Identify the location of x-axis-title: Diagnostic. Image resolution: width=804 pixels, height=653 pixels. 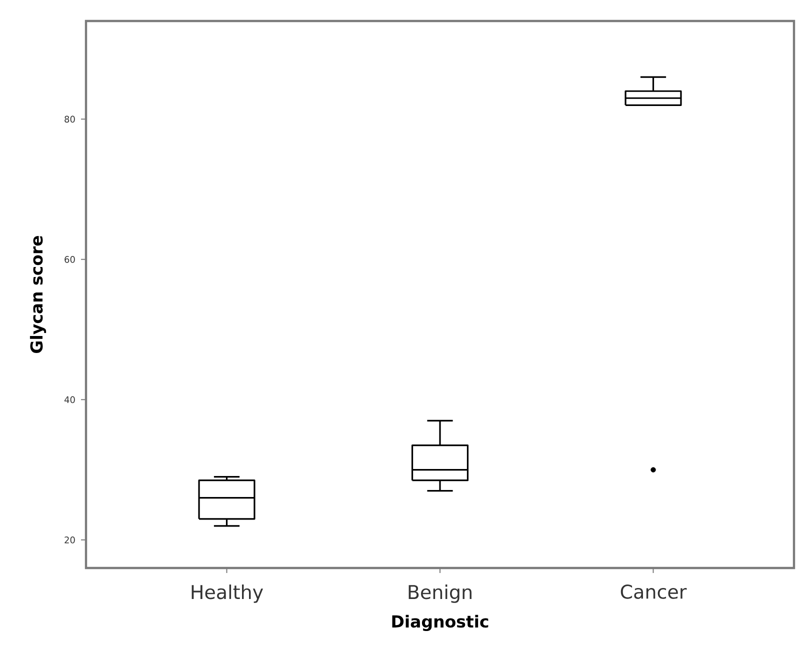
(440, 623).